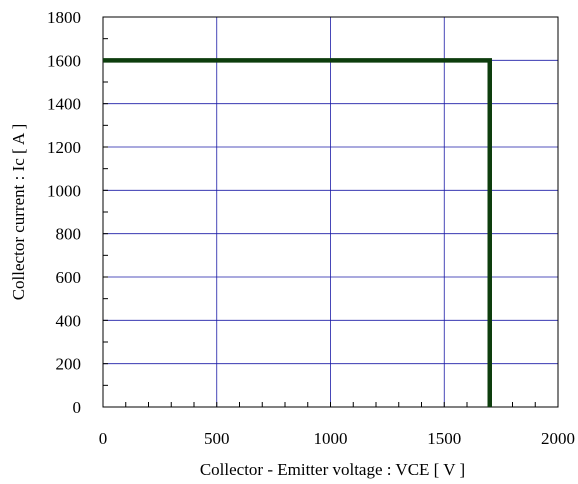  Describe the element at coordinates (332, 469) in the screenshot. I see `x-axis-label: Collector - Emitter voltage : VCE [ V ]` at that location.